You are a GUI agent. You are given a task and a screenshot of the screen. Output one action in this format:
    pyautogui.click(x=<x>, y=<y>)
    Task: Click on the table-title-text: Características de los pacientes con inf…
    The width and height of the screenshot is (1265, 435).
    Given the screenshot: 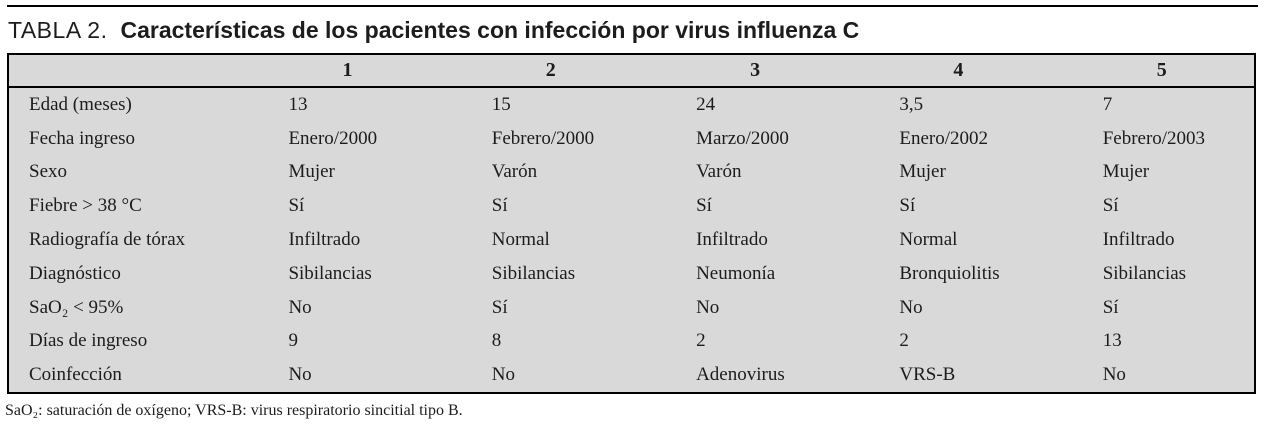 What is the action you would take?
    pyautogui.click(x=490, y=30)
    